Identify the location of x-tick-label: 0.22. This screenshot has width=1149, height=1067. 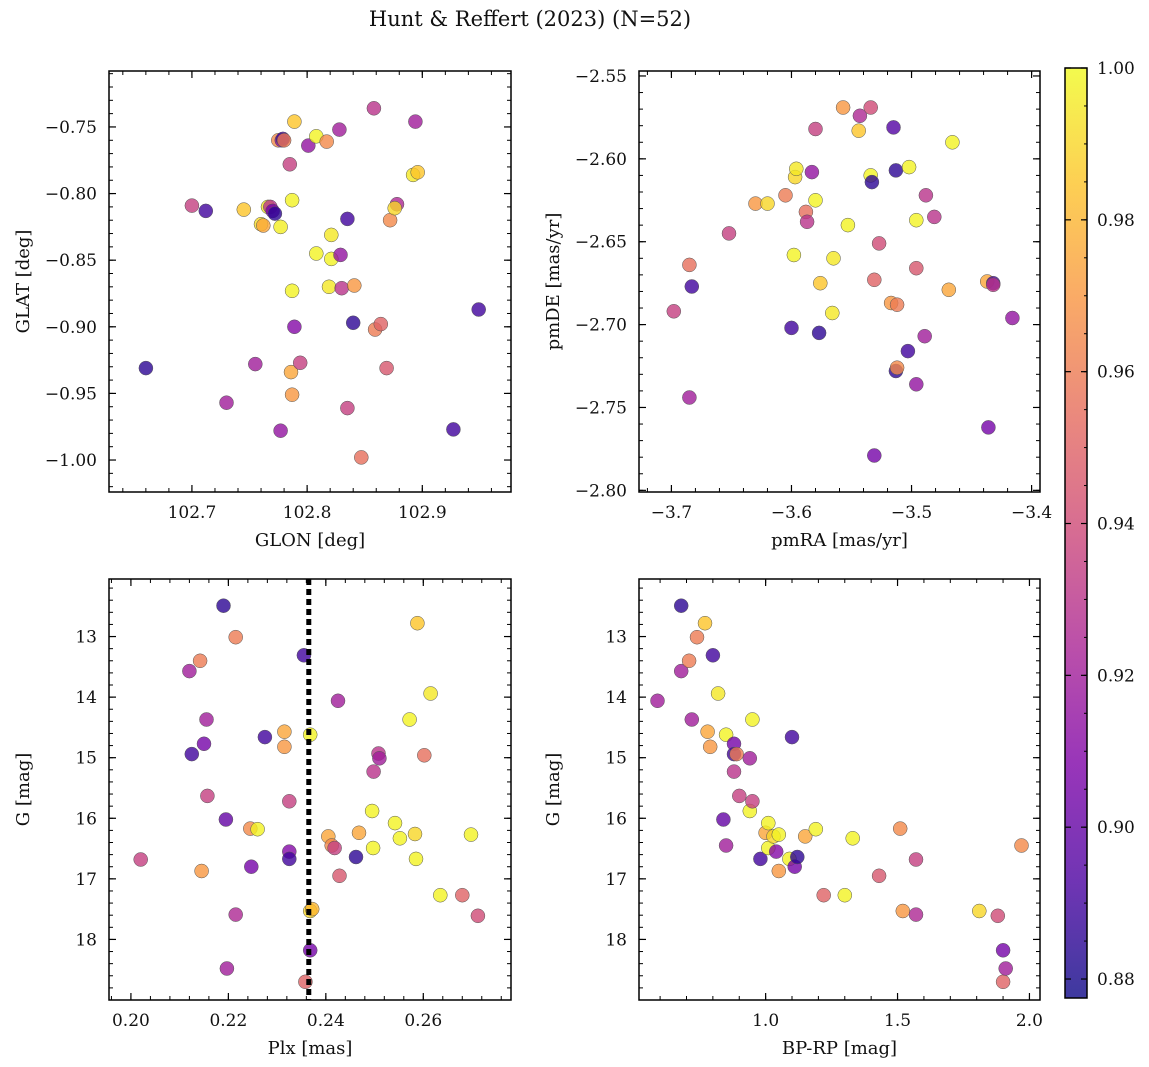
(228, 1021).